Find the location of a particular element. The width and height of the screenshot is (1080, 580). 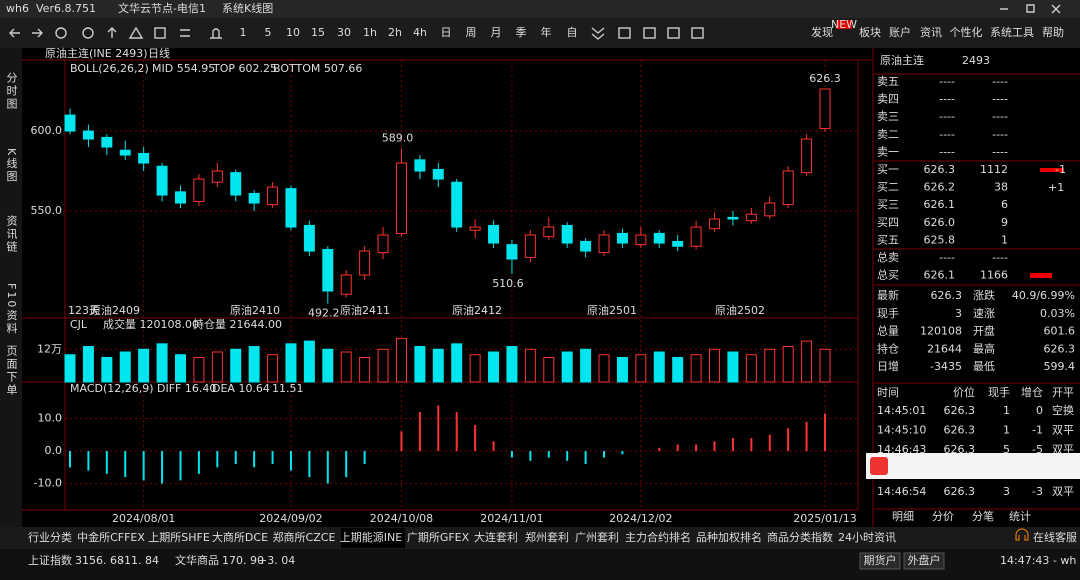

side-tab: F10资料 is located at coordinates (11, 309).